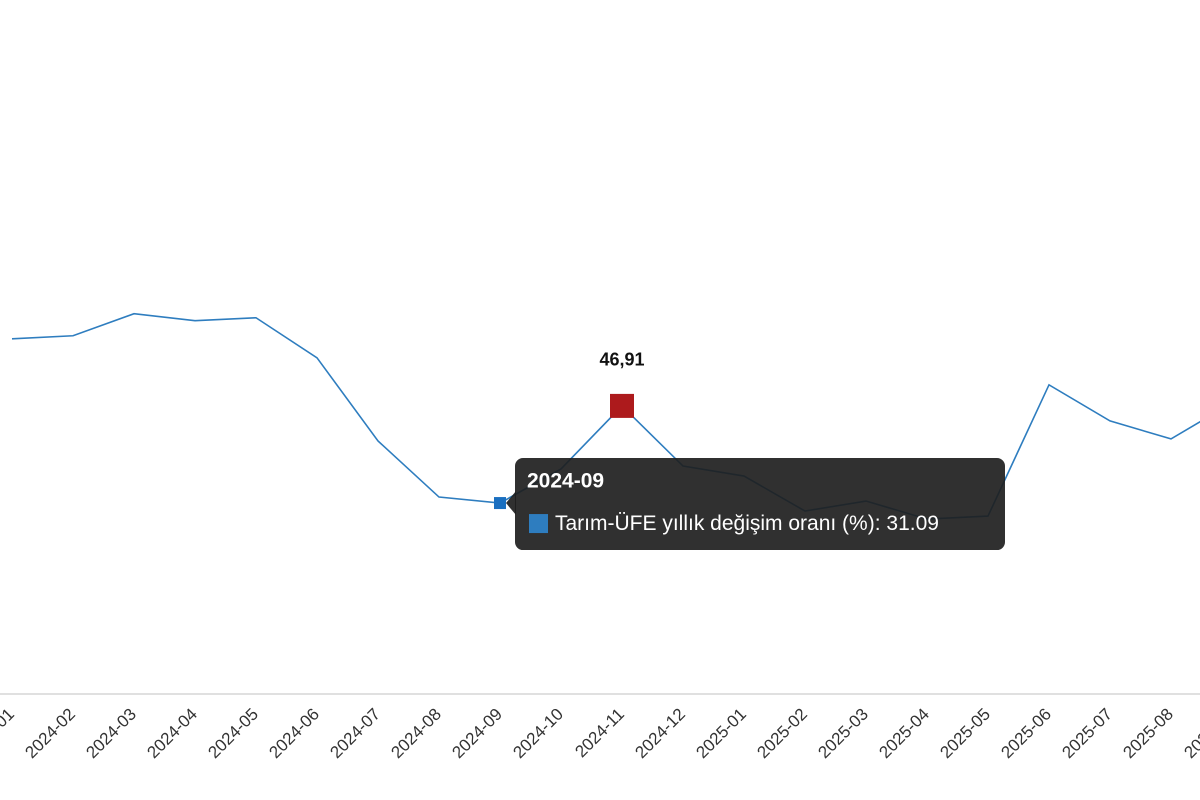 The image size is (1200, 800). I want to click on x-tick-label: 2024-04, so click(172, 734).